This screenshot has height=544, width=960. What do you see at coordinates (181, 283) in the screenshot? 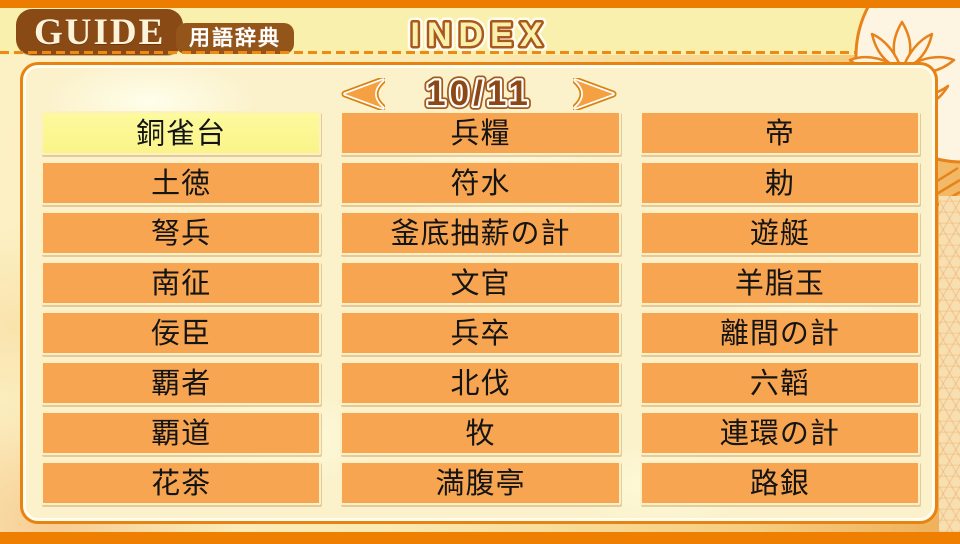
I see `term-button: 南征` at bounding box center [181, 283].